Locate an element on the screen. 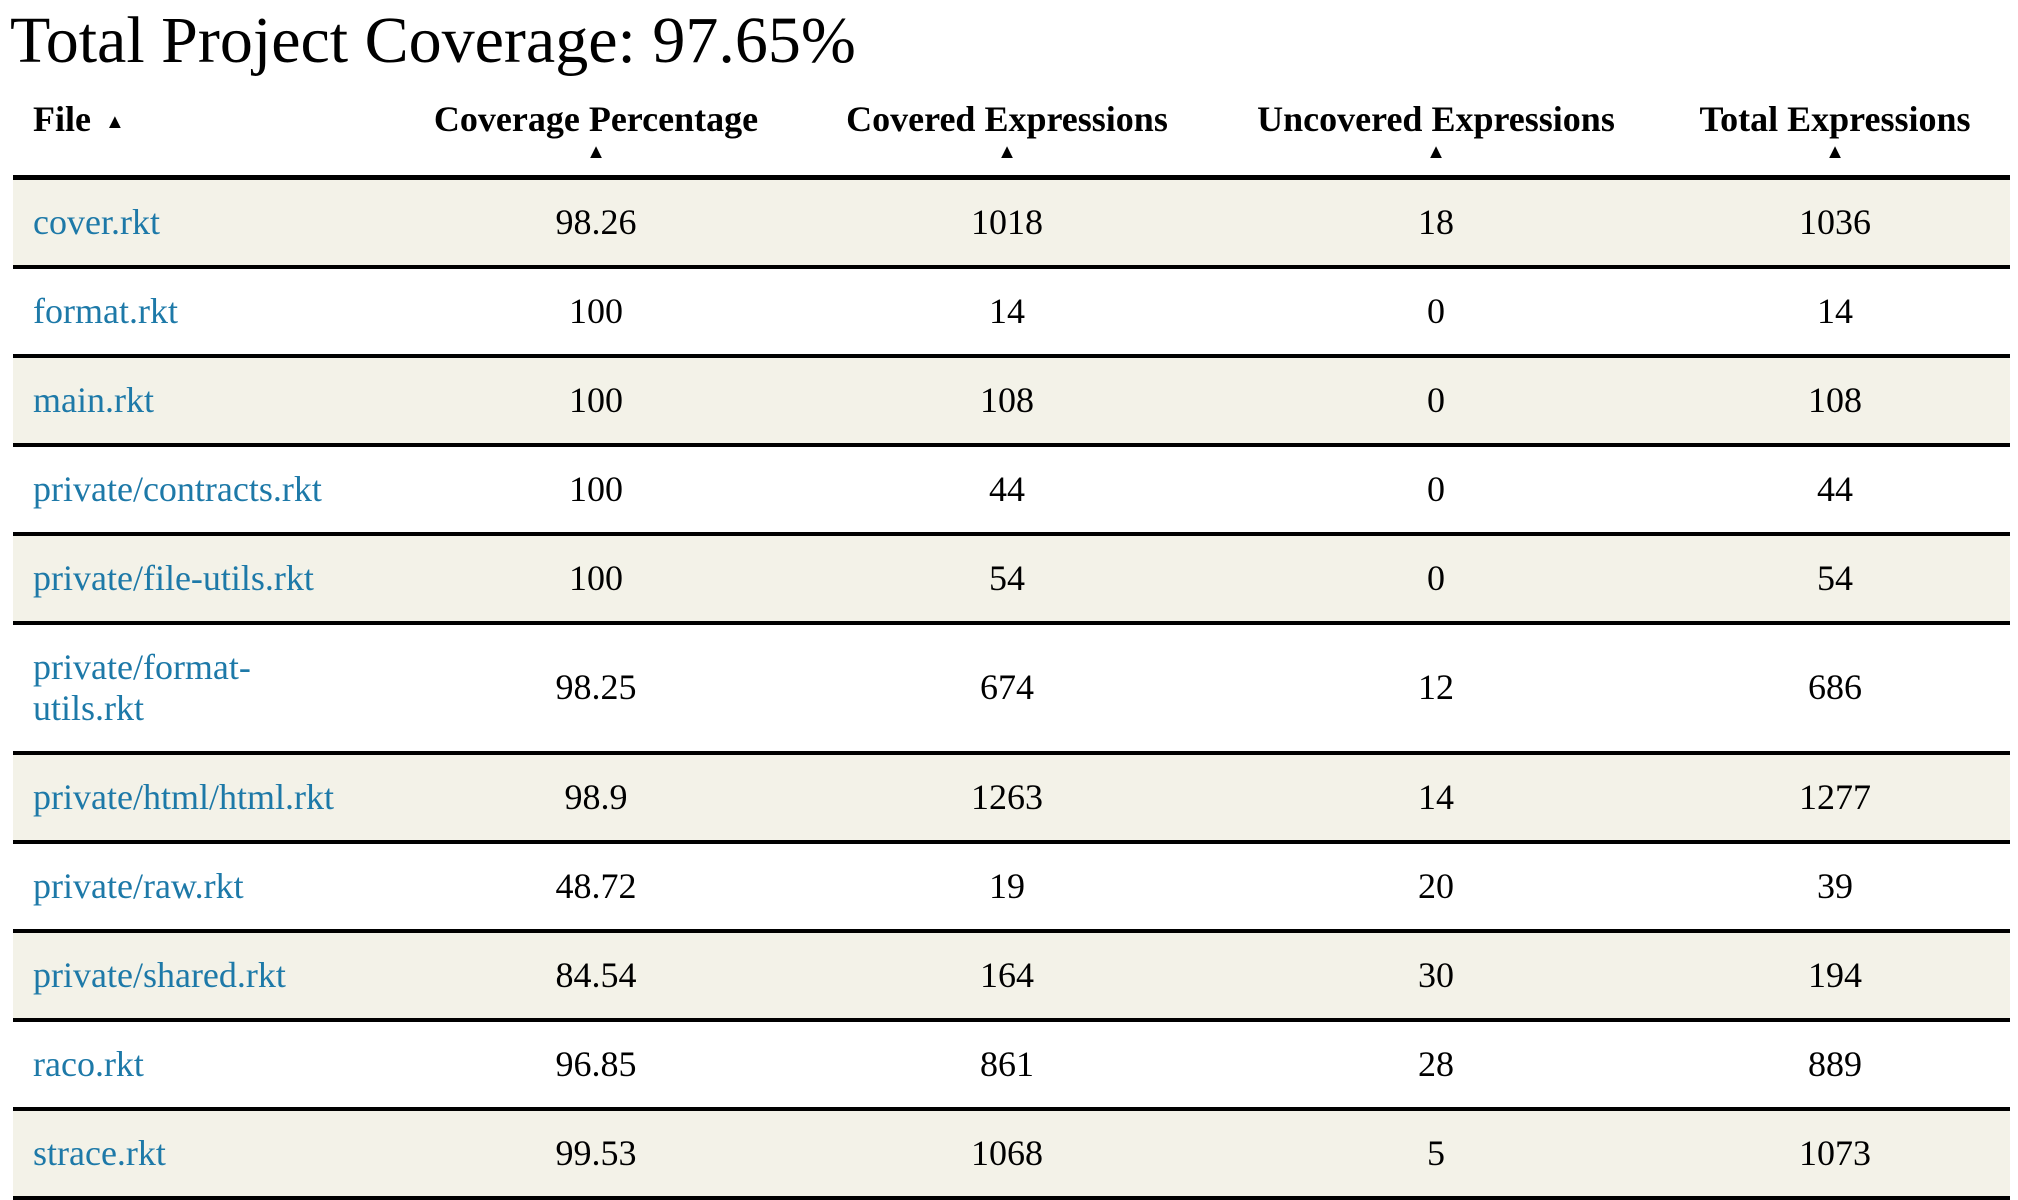 The height and width of the screenshot is (1200, 2018). column-header-coverage-percentage-label: Coverage Percentage is located at coordinates (596, 118).